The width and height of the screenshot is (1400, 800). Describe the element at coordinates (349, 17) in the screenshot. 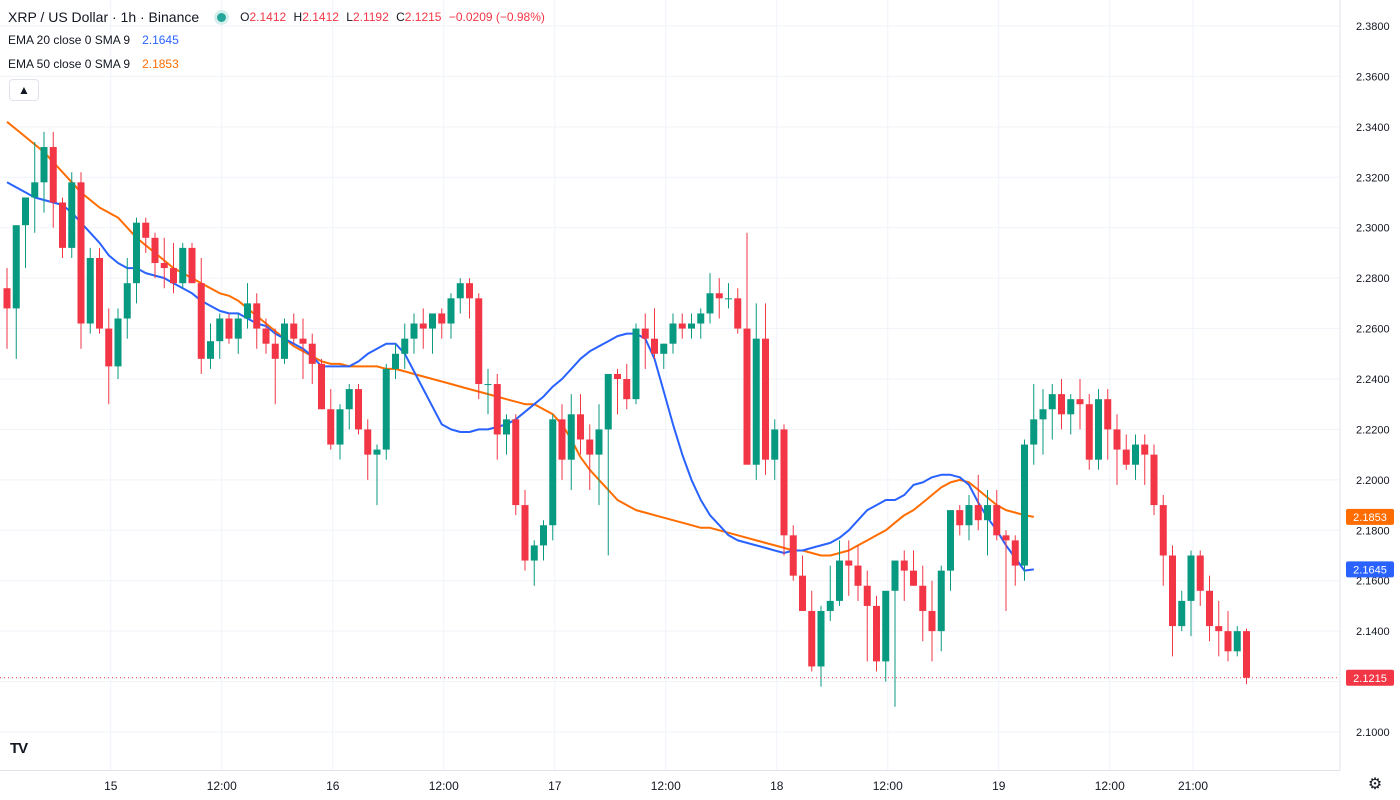

I see `low-label: L` at that location.